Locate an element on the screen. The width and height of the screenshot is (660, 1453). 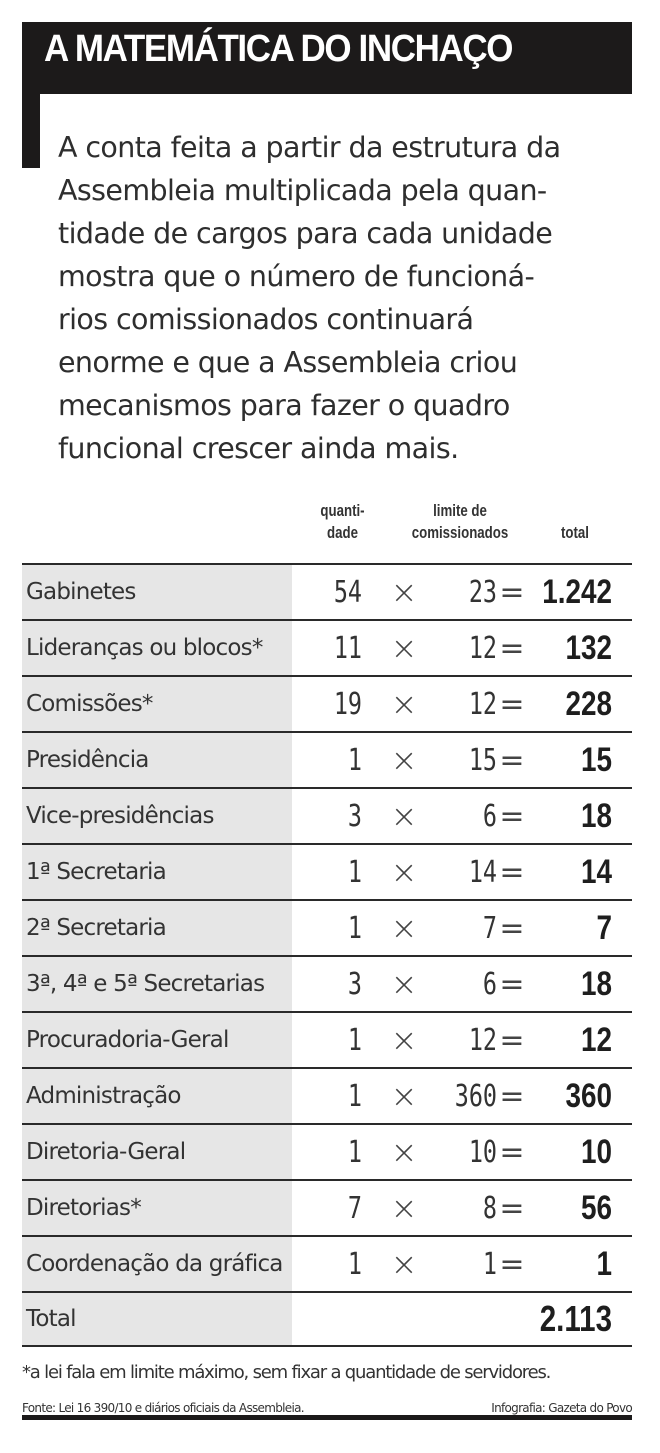
table-row: Administração 1 × 360 = 360 is located at coordinates (327, 1095).